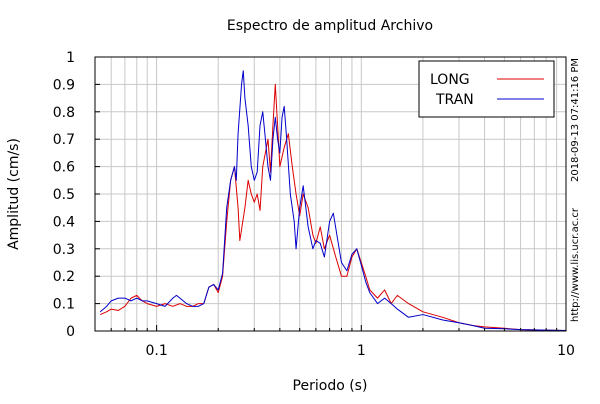 This screenshot has width=600, height=404. I want to click on x-axis-label: Periodo (s), so click(330, 386).